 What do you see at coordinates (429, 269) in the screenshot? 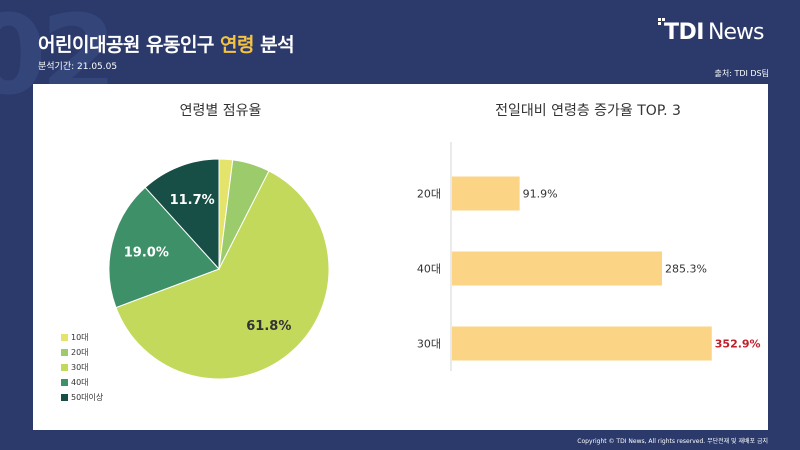
I see `bar-category-label: 40대` at bounding box center [429, 269].